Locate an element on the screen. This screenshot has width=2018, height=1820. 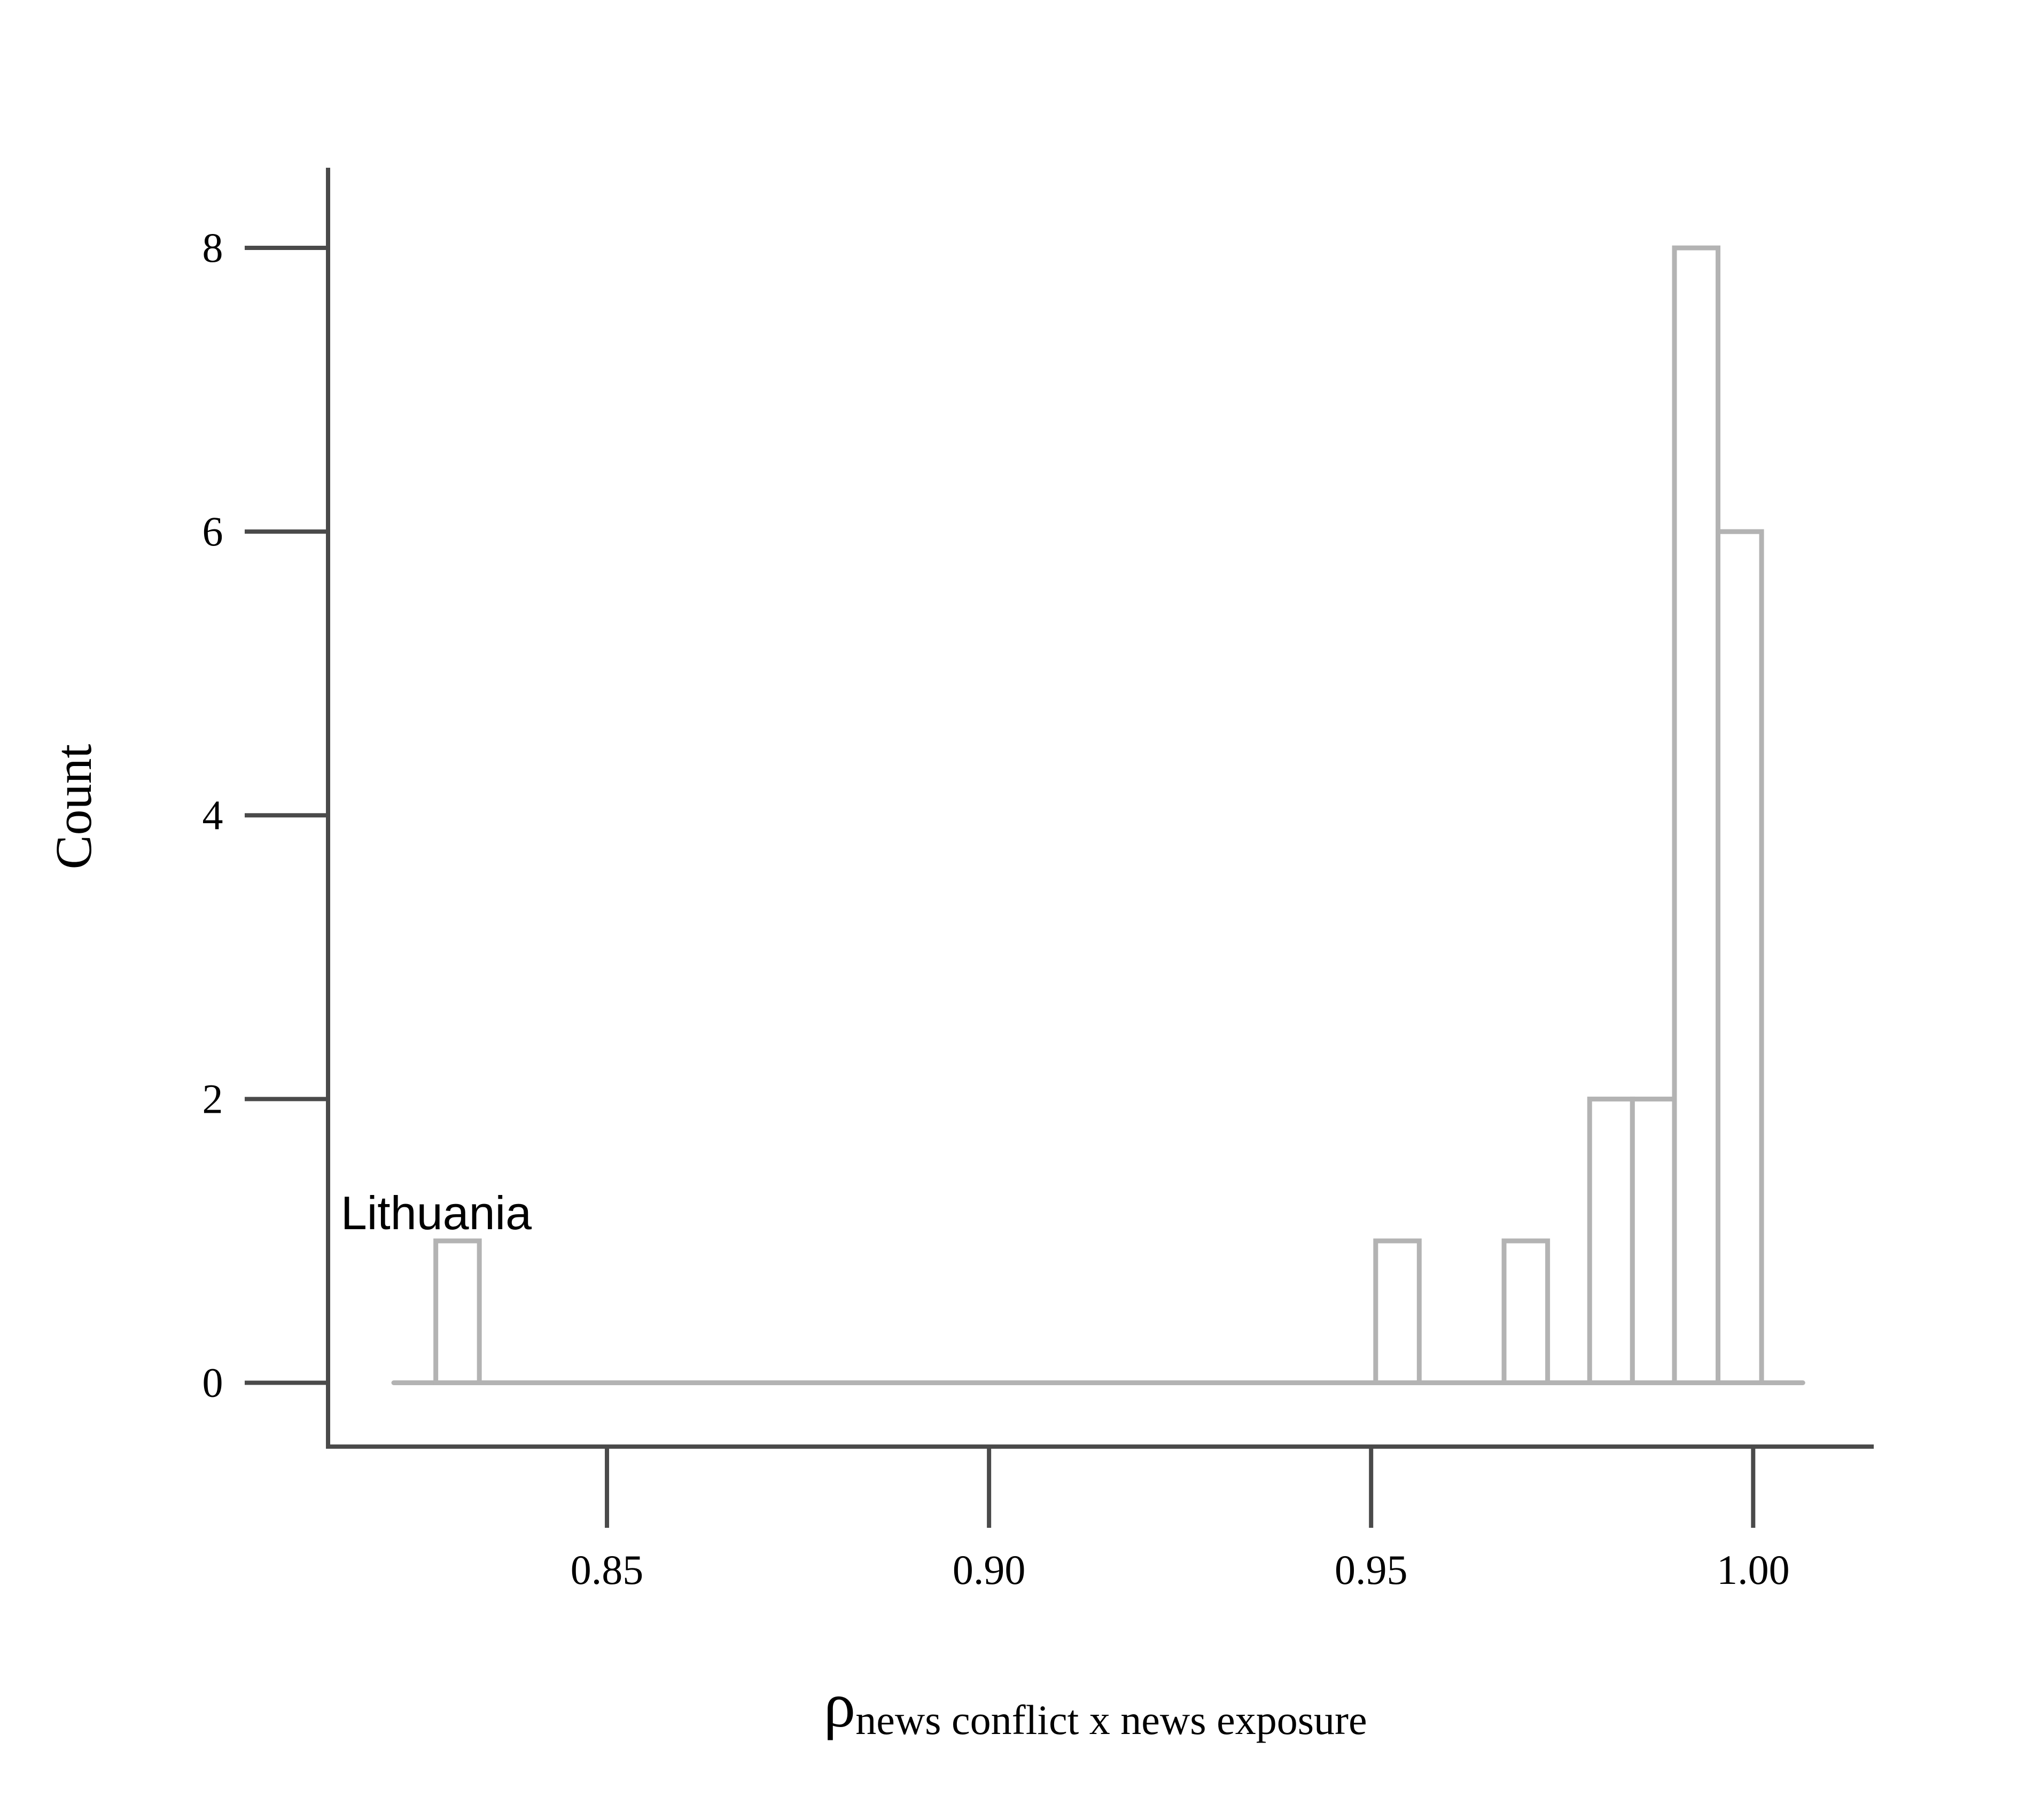
annotation-label: Lithuania is located at coordinates (436, 1212).